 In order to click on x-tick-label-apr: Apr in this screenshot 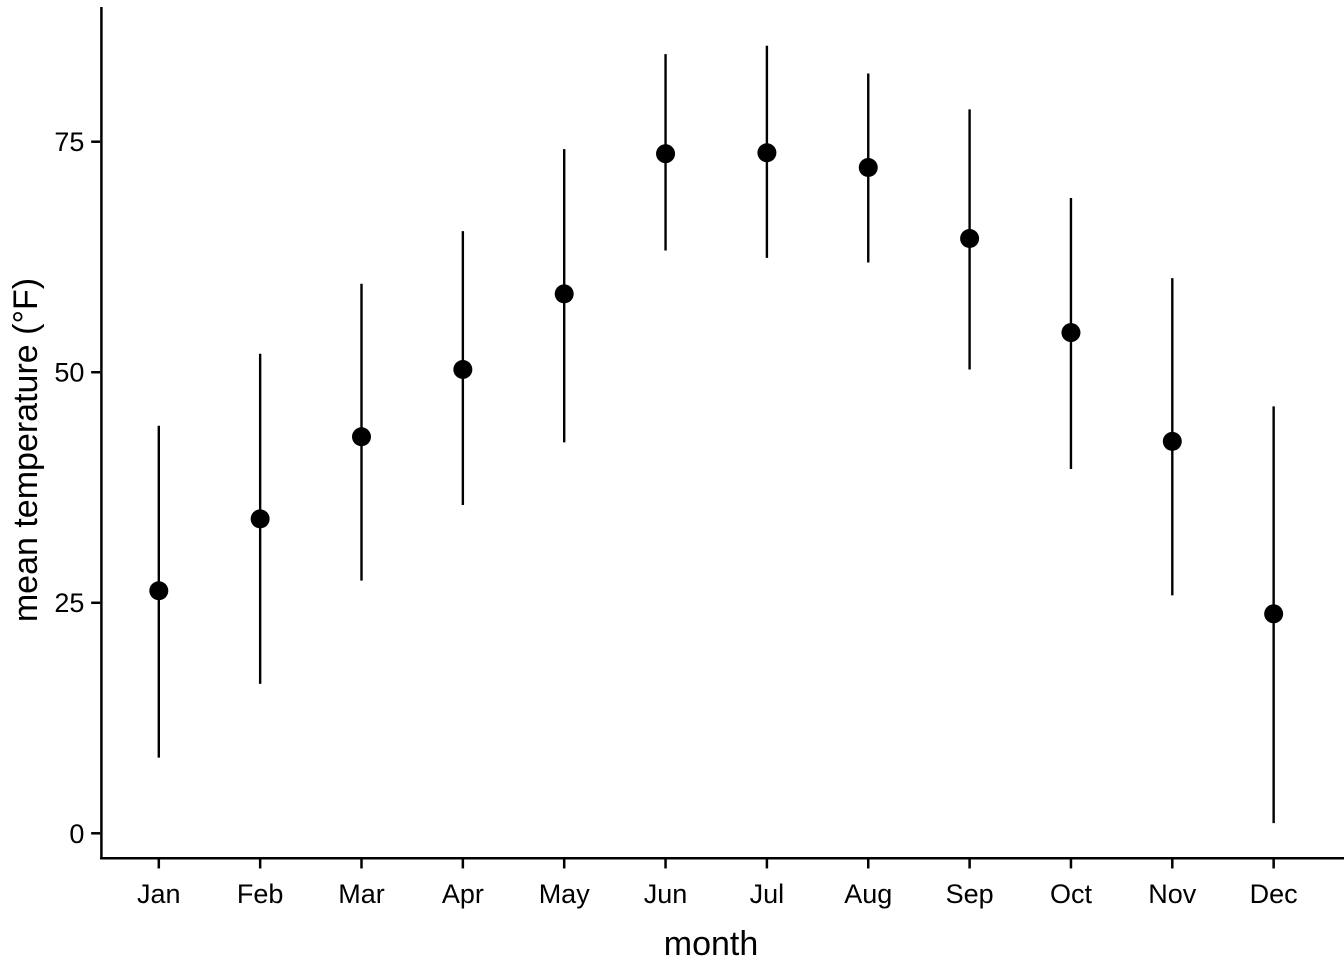, I will do `click(463, 894)`.